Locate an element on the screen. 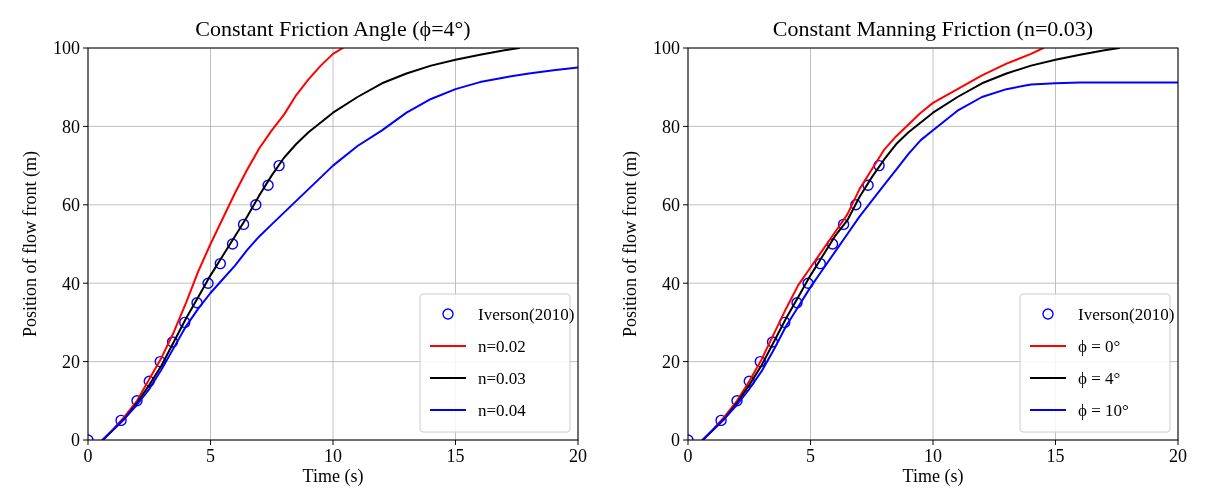 The width and height of the screenshot is (1205, 493). legend-label: ϕ = 4° is located at coordinates (1099, 378).